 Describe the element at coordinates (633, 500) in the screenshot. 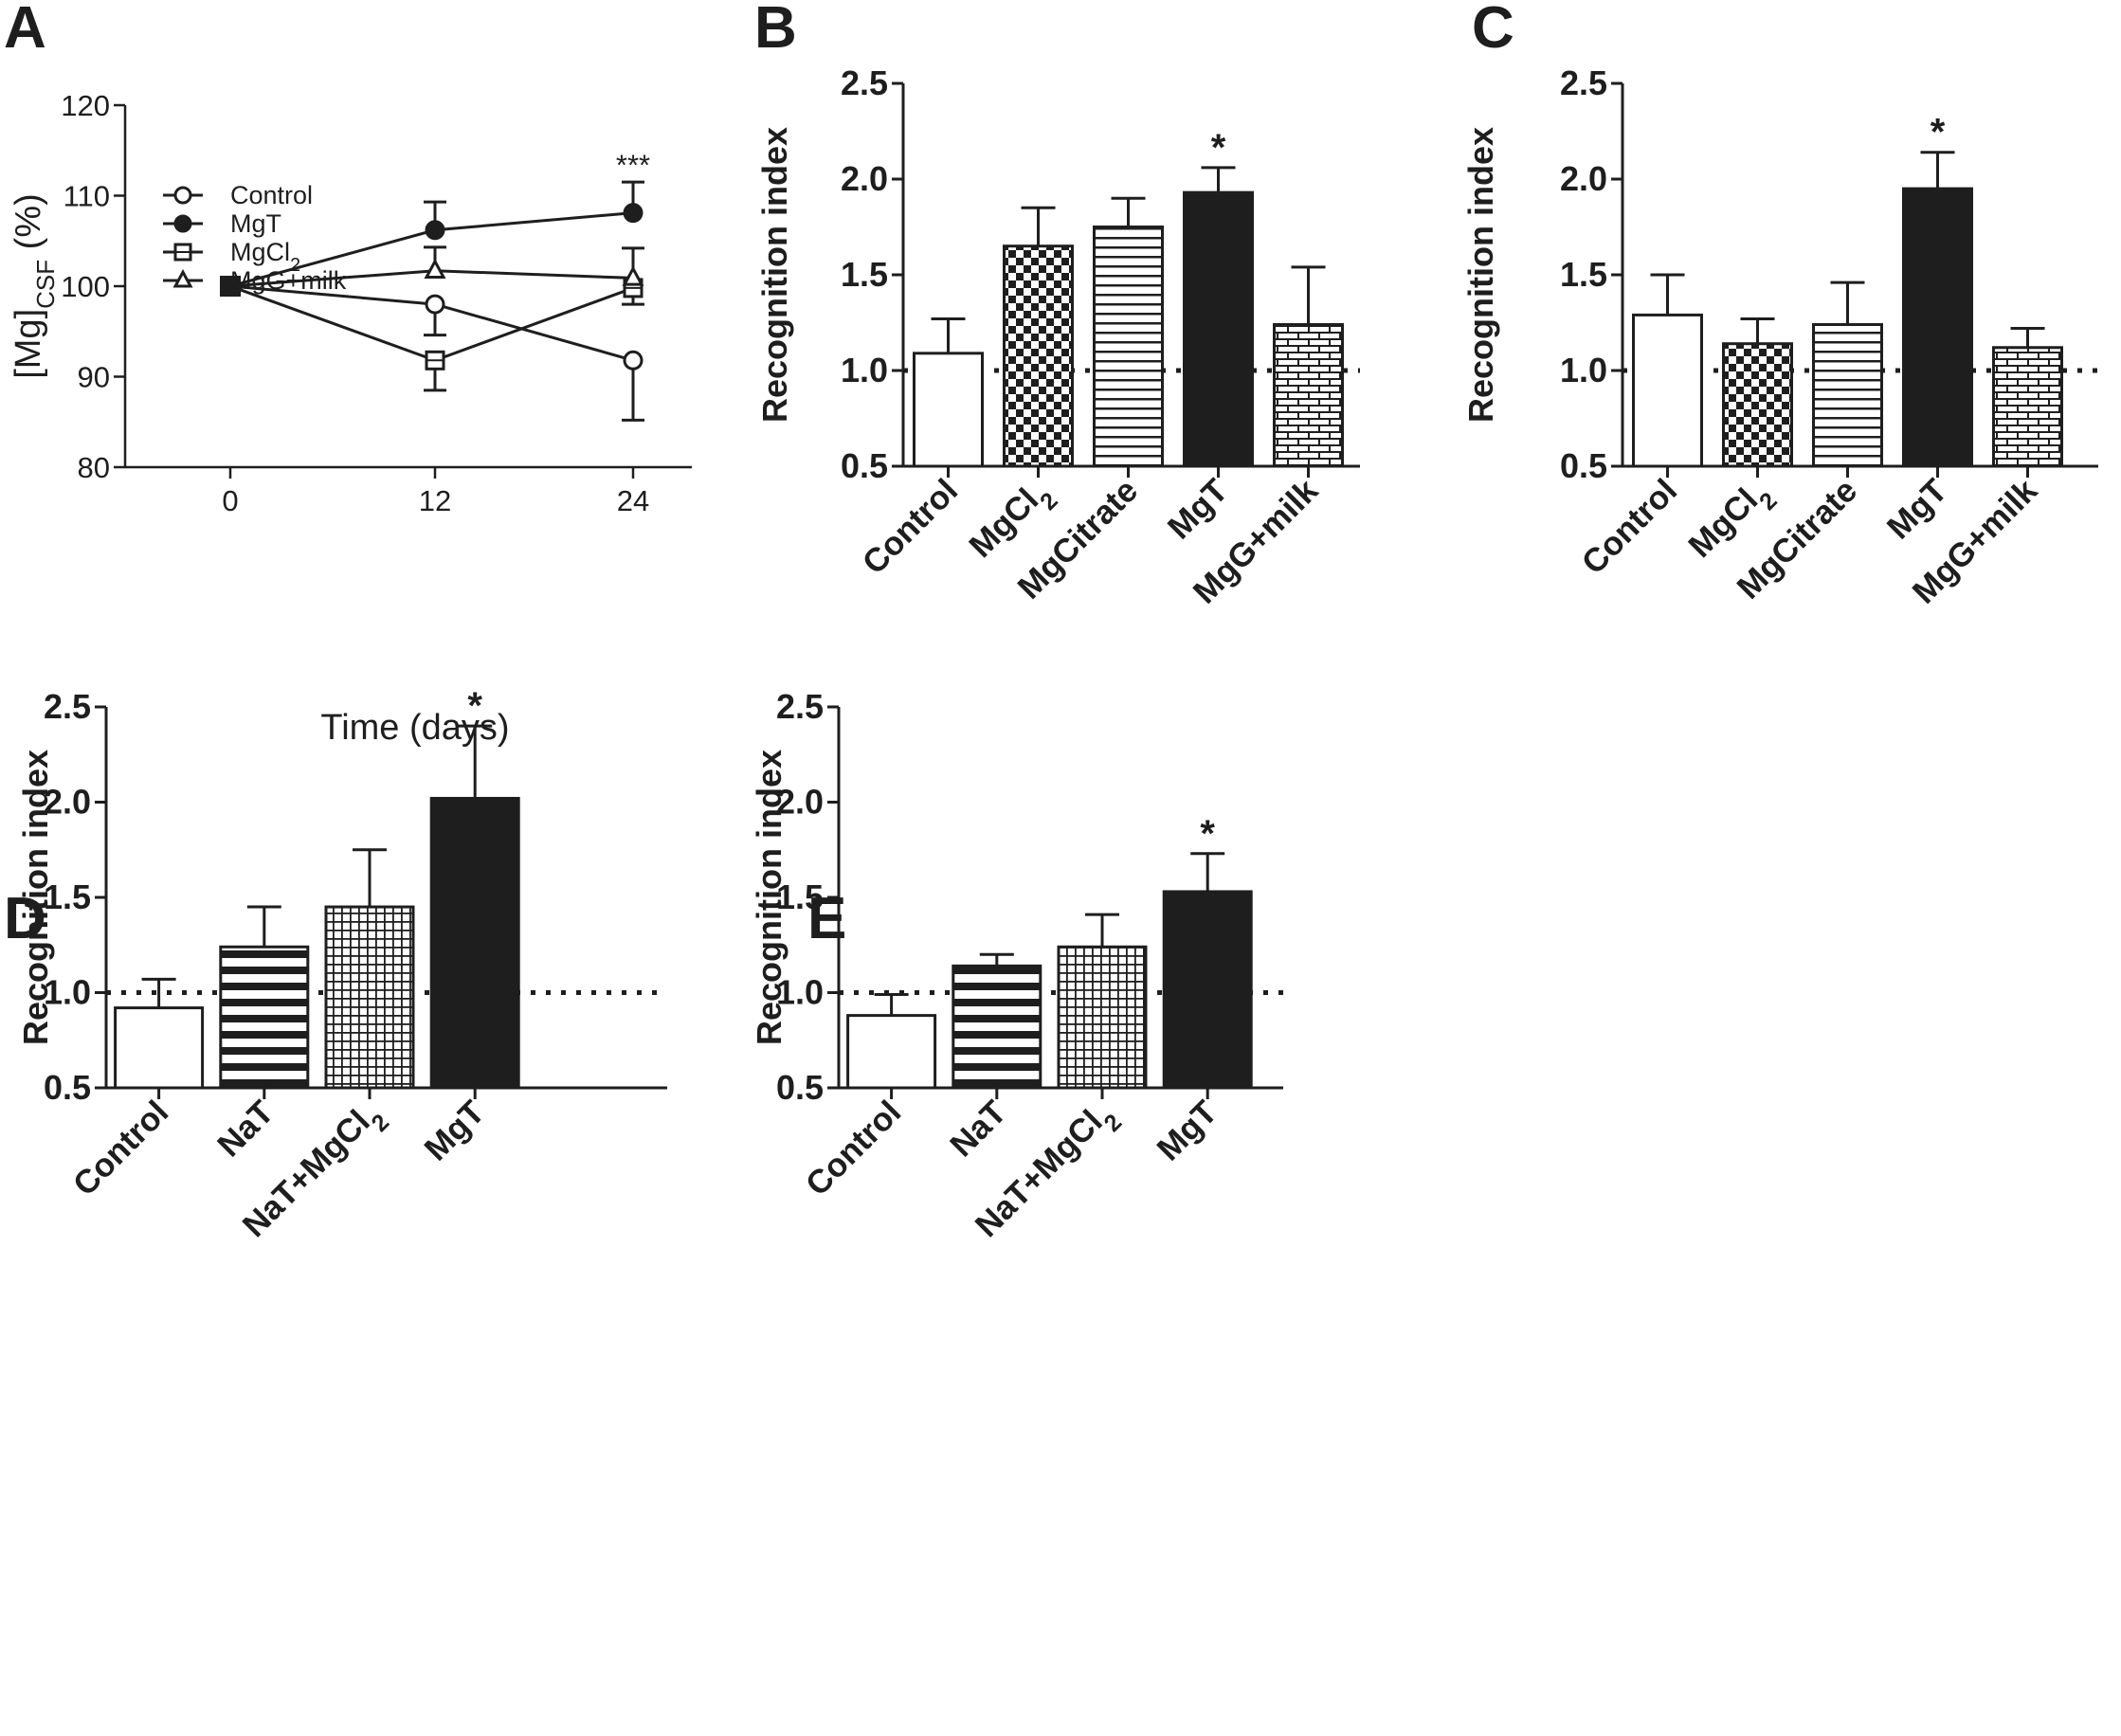

I see `x-tick-label-a-2: 24` at that location.